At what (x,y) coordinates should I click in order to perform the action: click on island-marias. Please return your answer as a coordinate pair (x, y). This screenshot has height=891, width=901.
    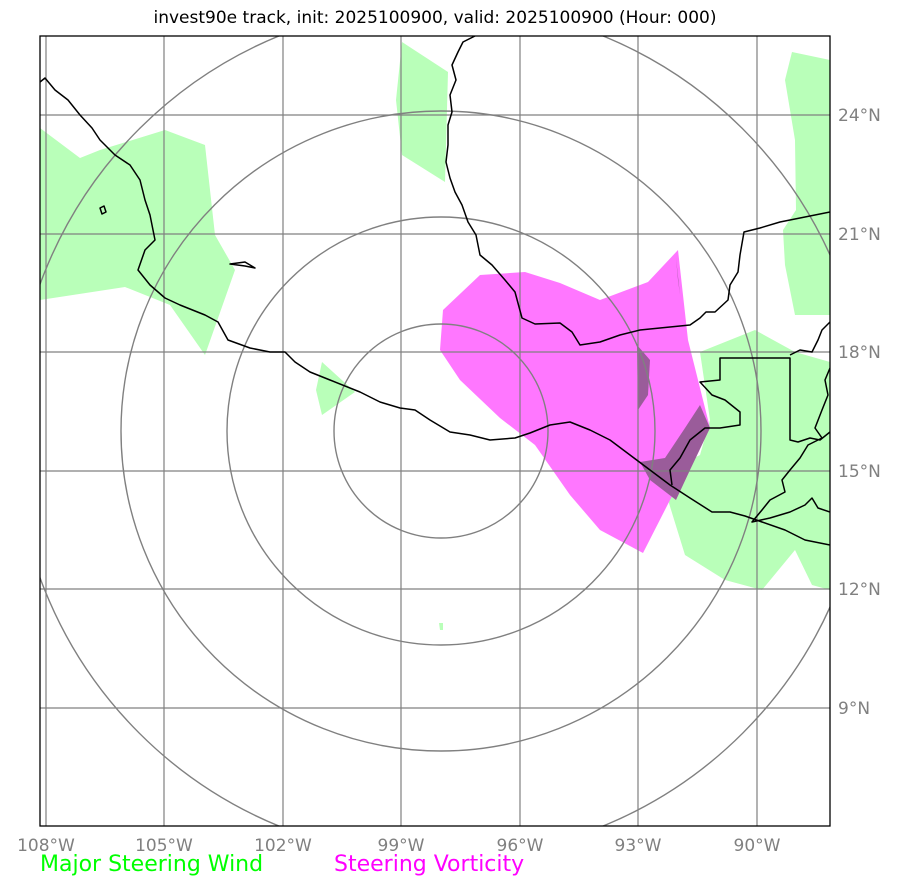
    Looking at the image, I should click on (242, 265).